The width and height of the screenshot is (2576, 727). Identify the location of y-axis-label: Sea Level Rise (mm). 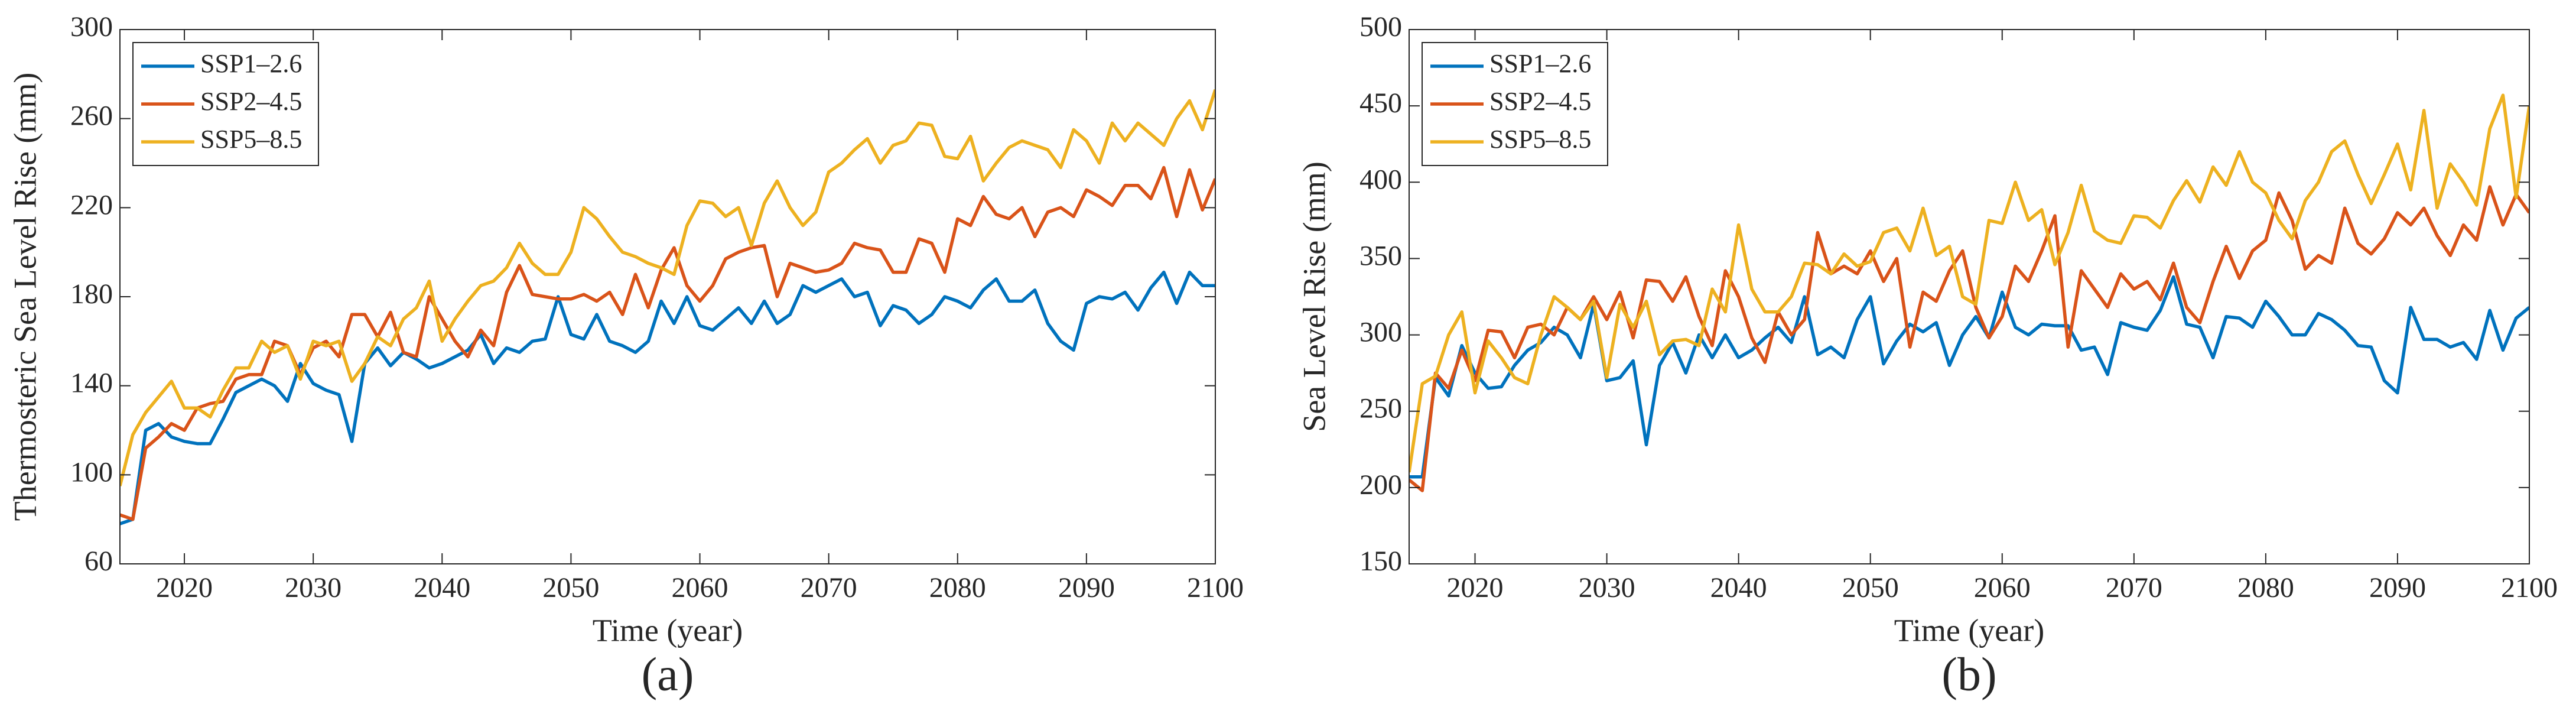
(1314, 296).